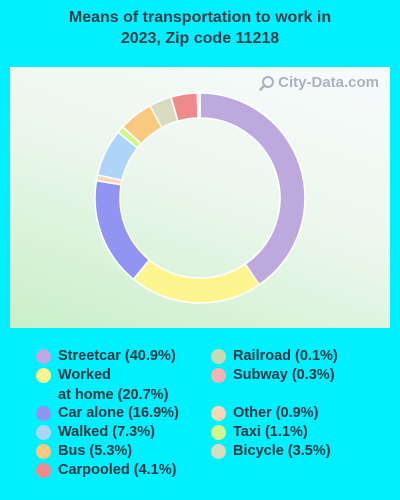 The width and height of the screenshot is (400, 500). I want to click on chart-title-line-1: Means of transportation to work in, so click(200, 17).